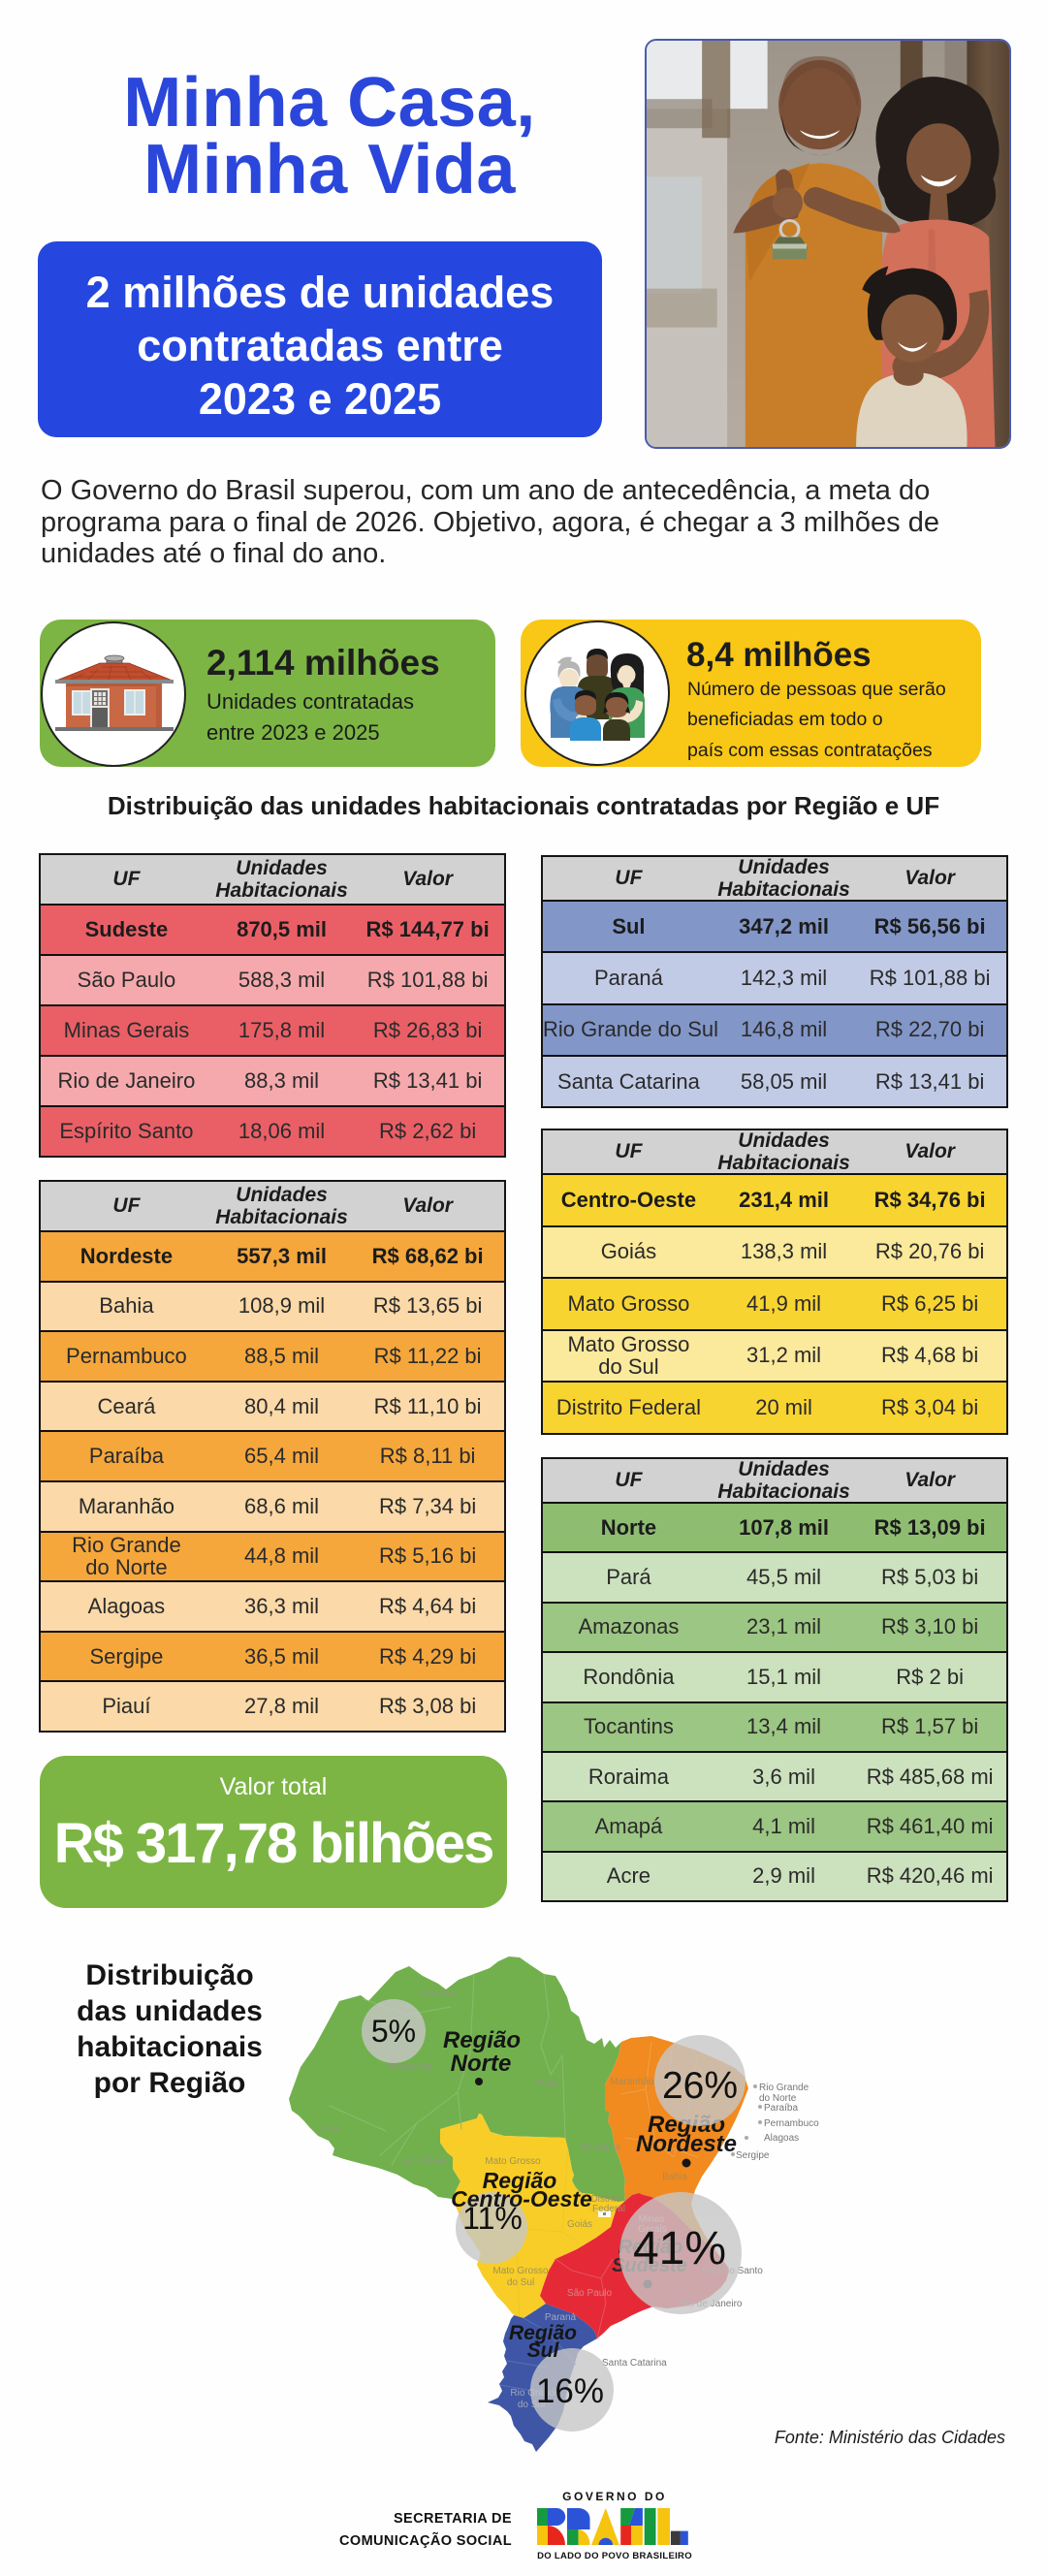 Image resolution: width=1047 pixels, height=2576 pixels. What do you see at coordinates (579, 2224) in the screenshot?
I see `svg-text: Goiás` at bounding box center [579, 2224].